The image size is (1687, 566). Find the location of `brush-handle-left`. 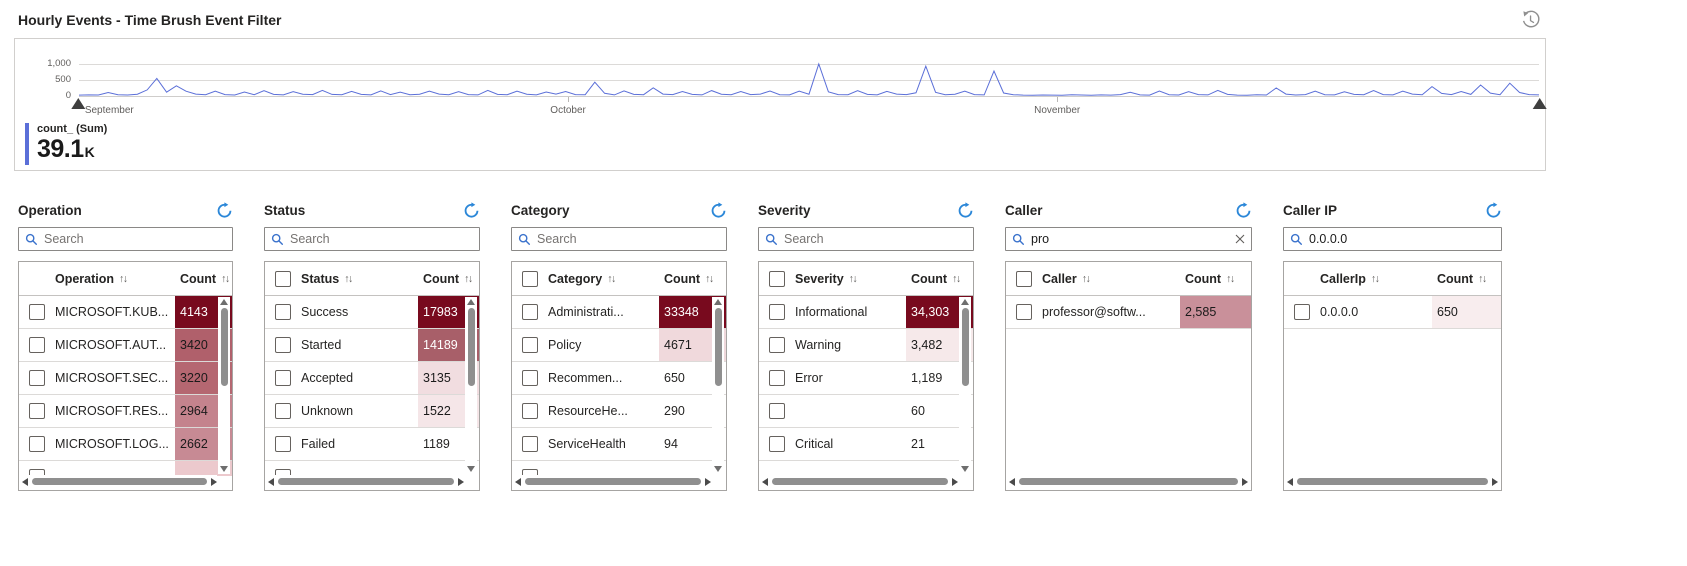

brush-handle-left is located at coordinates (78, 103).